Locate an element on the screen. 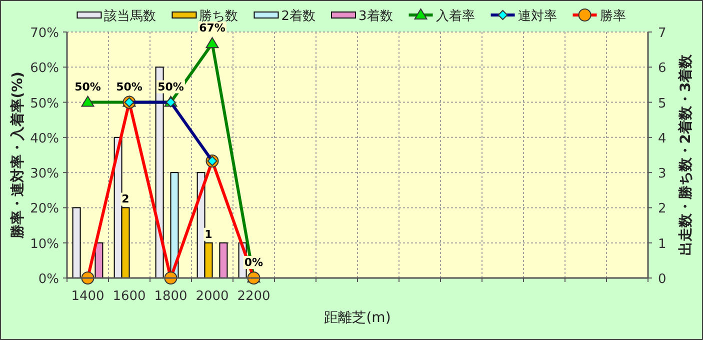  legend-label: 3着数 is located at coordinates (375, 16).